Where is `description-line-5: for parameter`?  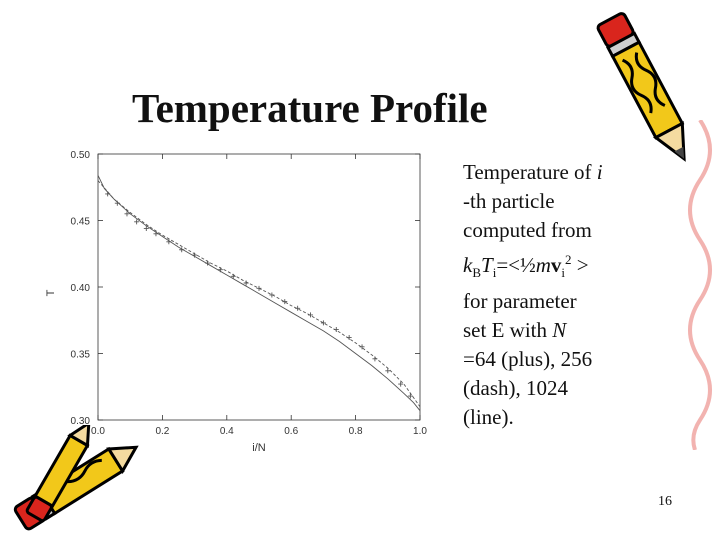 description-line-5: for parameter is located at coordinates (520, 301).